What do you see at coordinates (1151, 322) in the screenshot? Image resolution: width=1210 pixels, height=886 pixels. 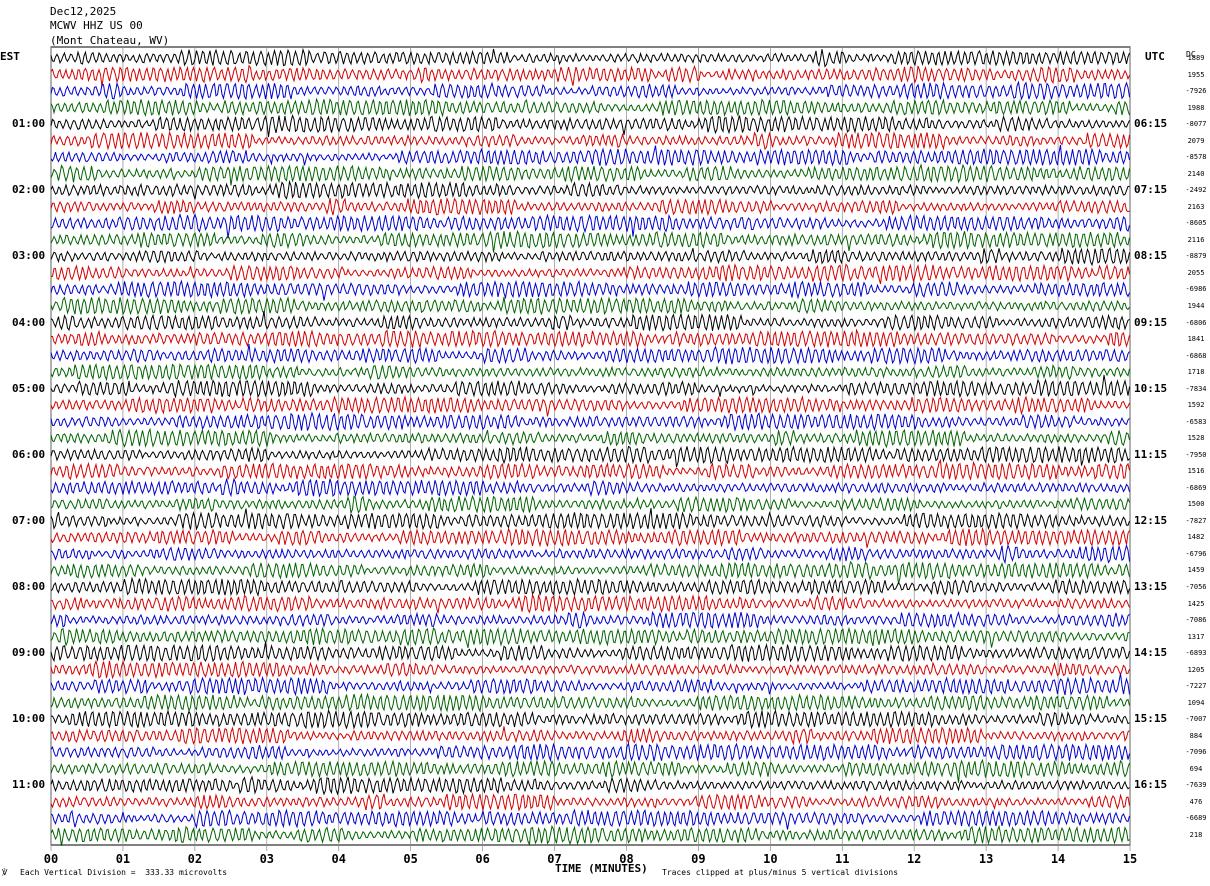 I see `right-hour-label: 09:15` at bounding box center [1151, 322].